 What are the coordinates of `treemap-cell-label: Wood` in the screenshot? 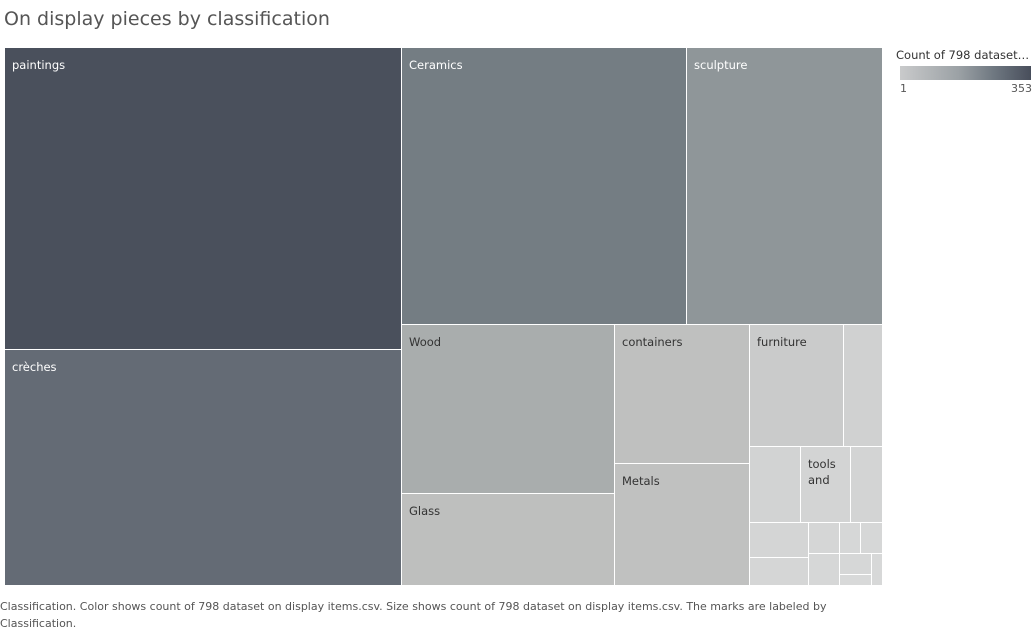 It's located at (425, 342).